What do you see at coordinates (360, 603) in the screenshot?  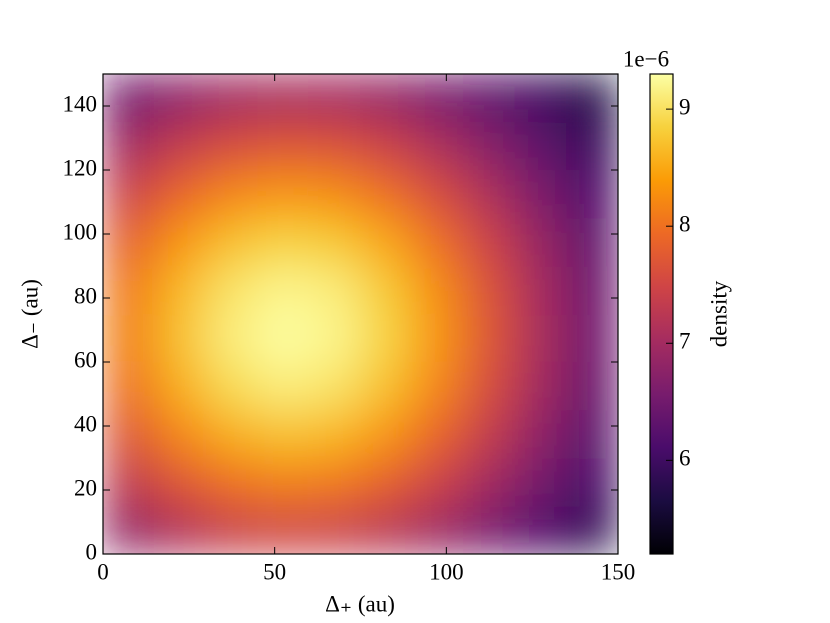 I see `x-axis-label: Δ₊ (au)` at bounding box center [360, 603].